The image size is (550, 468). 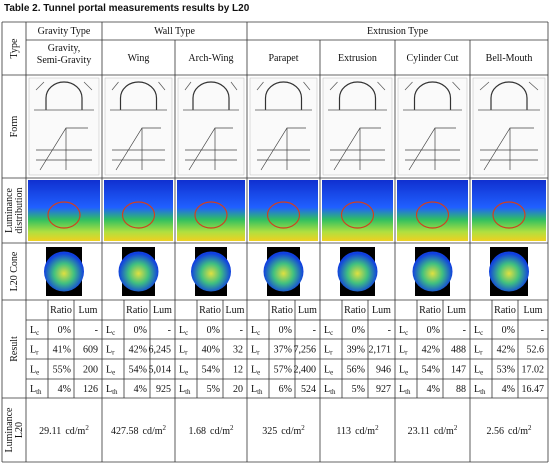 What do you see at coordinates (163, 389) in the screenshot?
I see `result-lum: 925` at bounding box center [163, 389].